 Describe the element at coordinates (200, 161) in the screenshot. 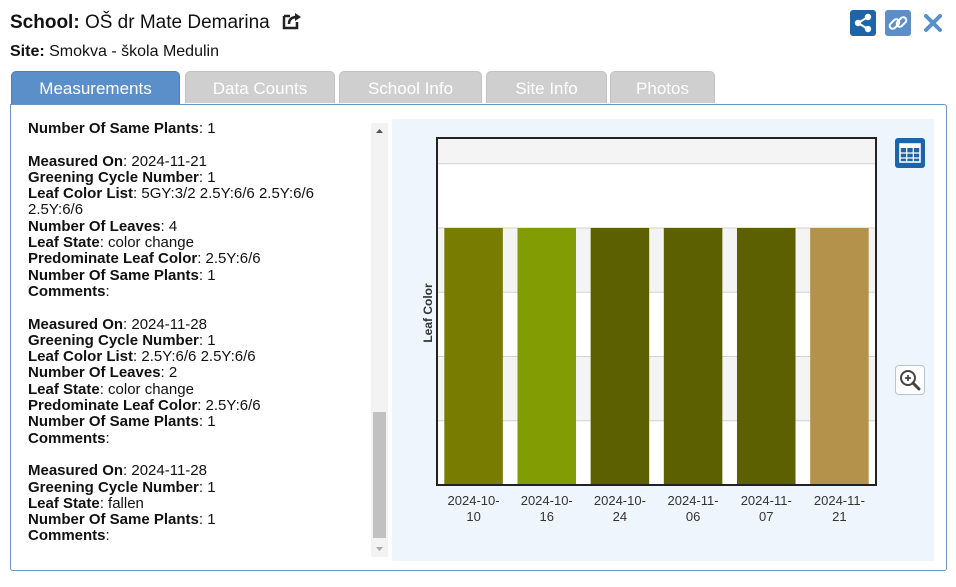

I see `measurement-row: Measured On: 2024-11-21` at that location.